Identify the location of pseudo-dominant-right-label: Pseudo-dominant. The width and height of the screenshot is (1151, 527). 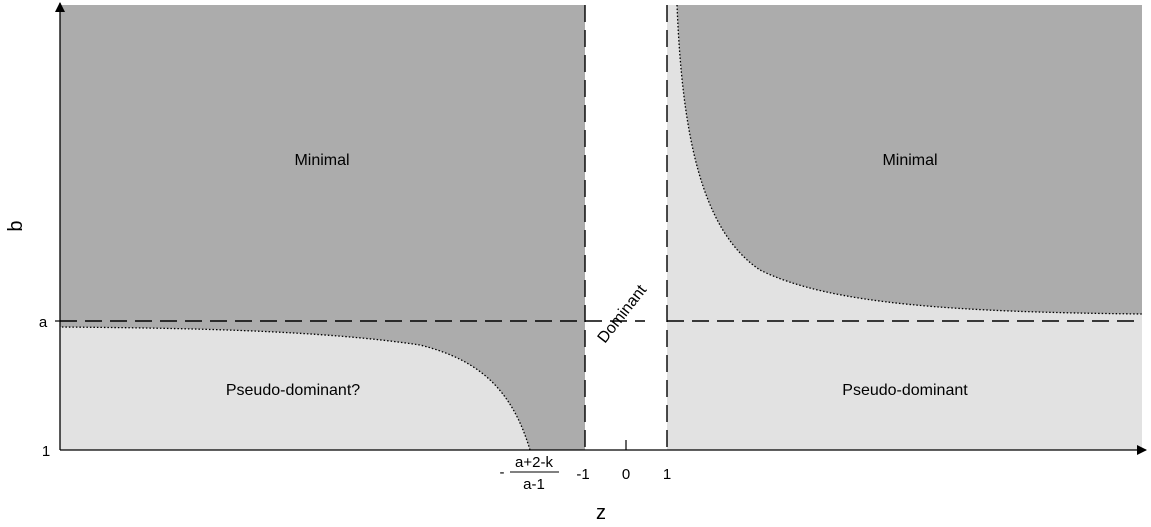
(905, 390).